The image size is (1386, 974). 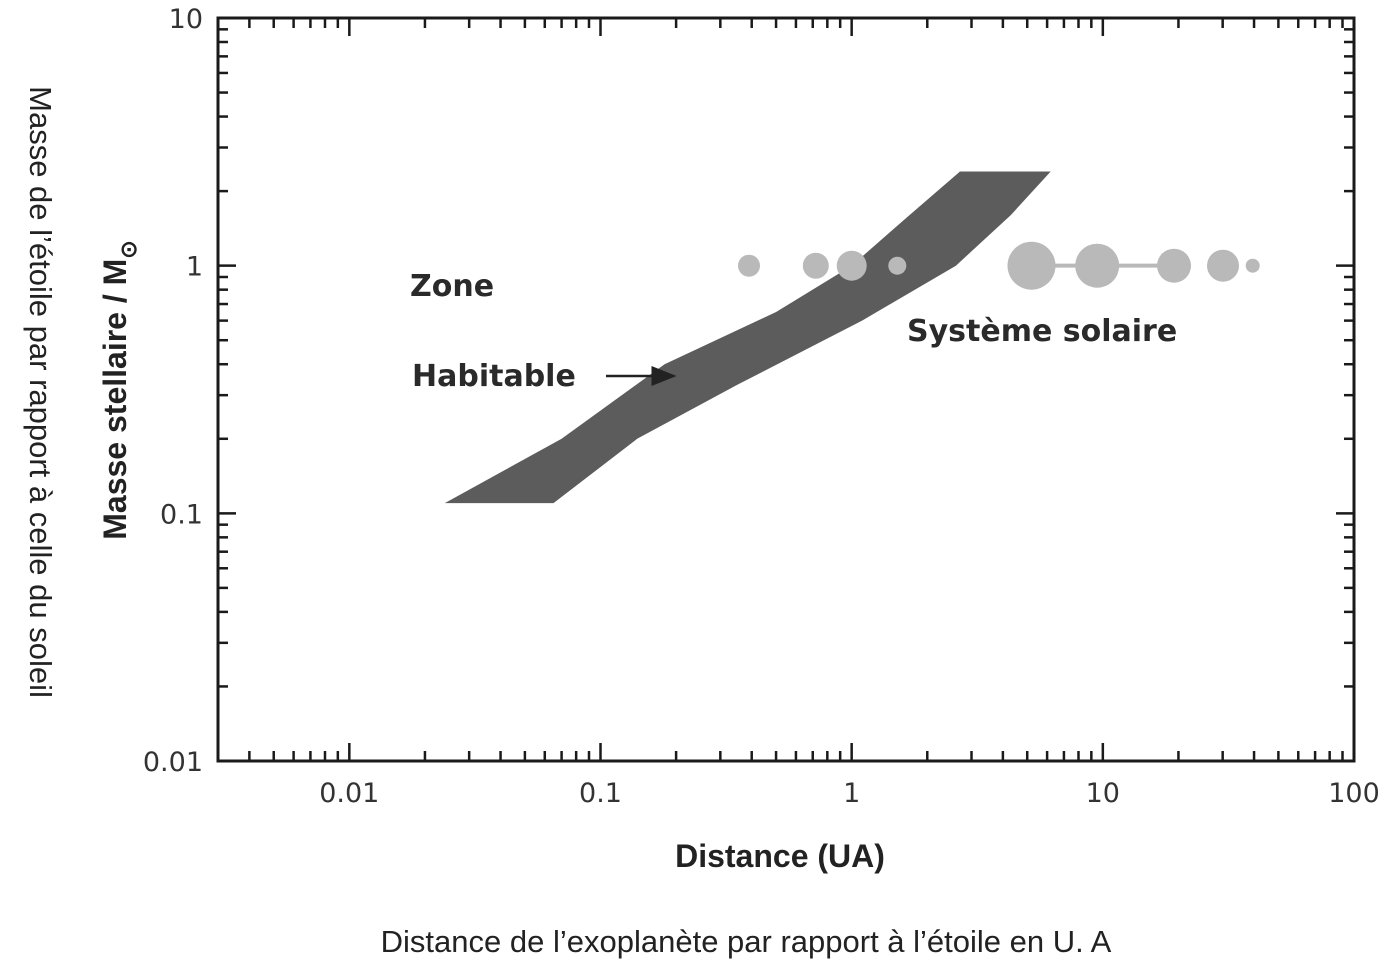 I want to click on x-tick-label: 0.1, so click(x=600, y=793).